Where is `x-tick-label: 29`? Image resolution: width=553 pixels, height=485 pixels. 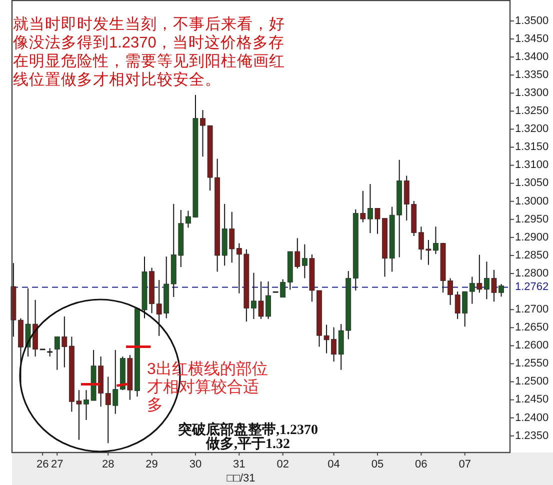
x-tick-label: 29 is located at coordinates (152, 464).